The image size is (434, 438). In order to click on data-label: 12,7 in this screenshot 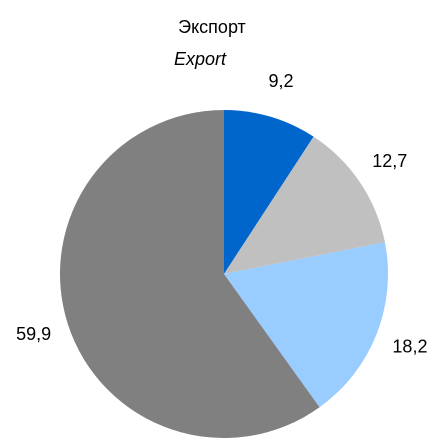, I will do `click(389, 161)`.